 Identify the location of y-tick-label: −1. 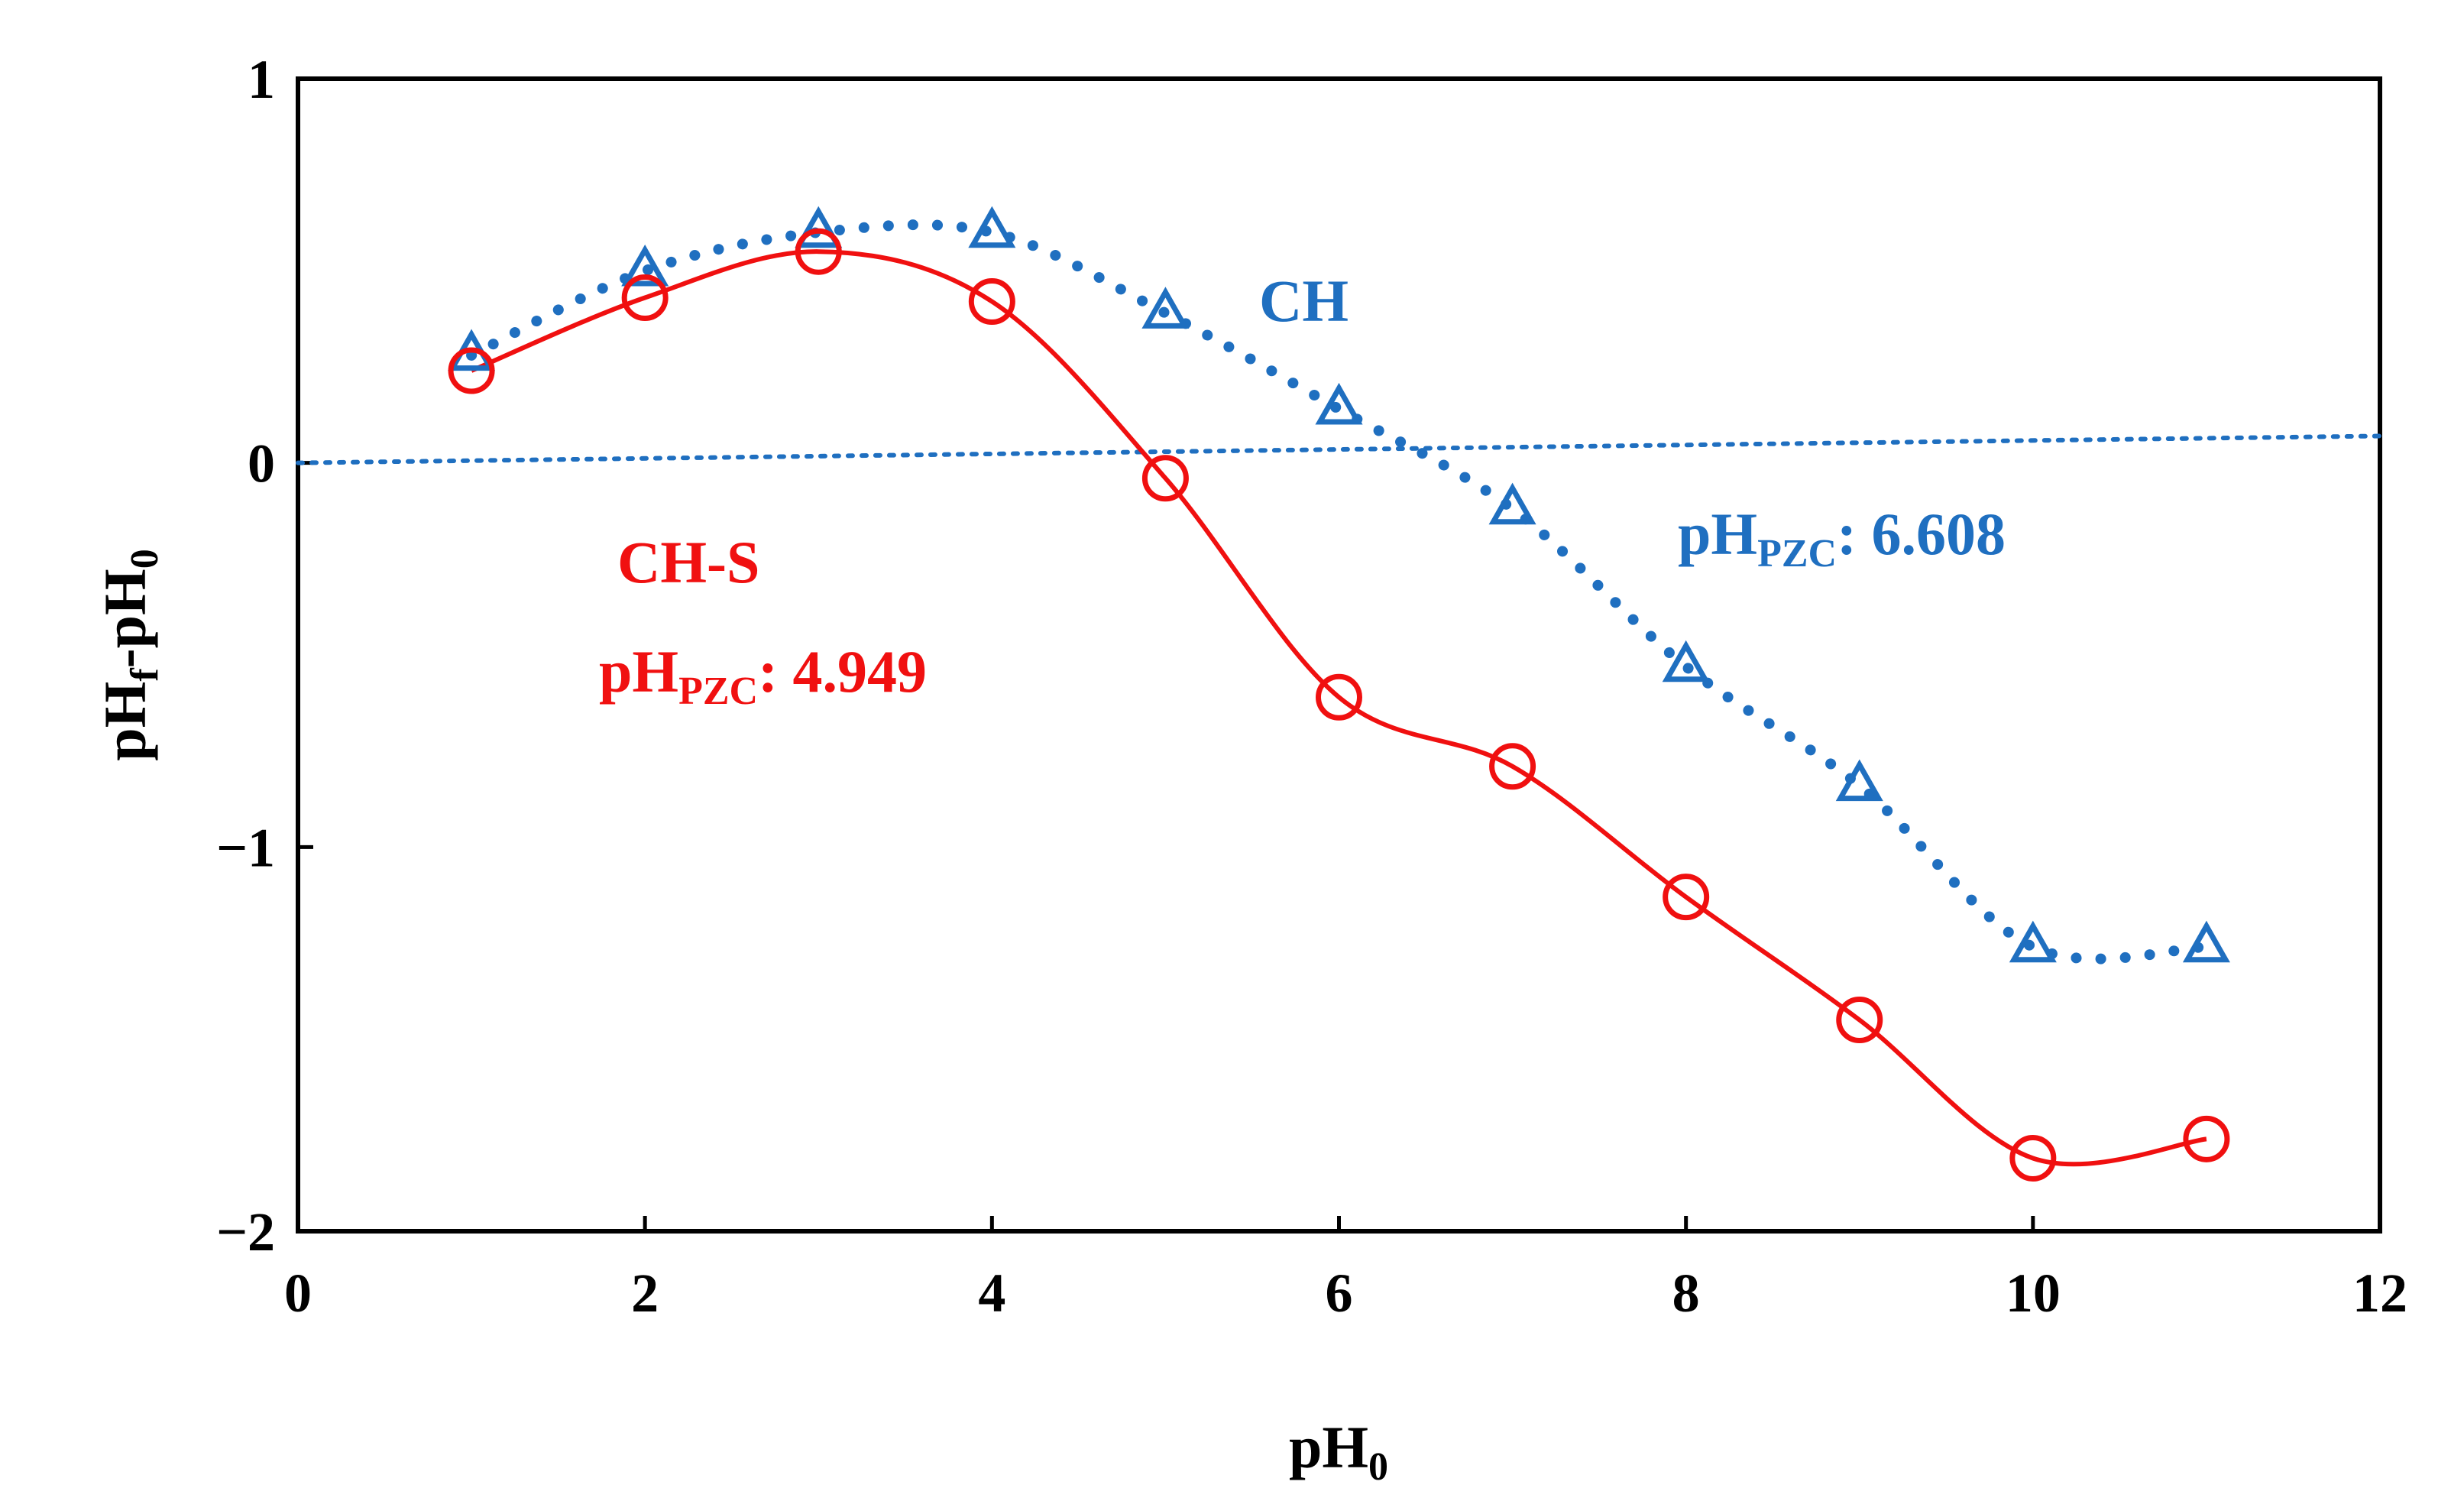
(245, 847).